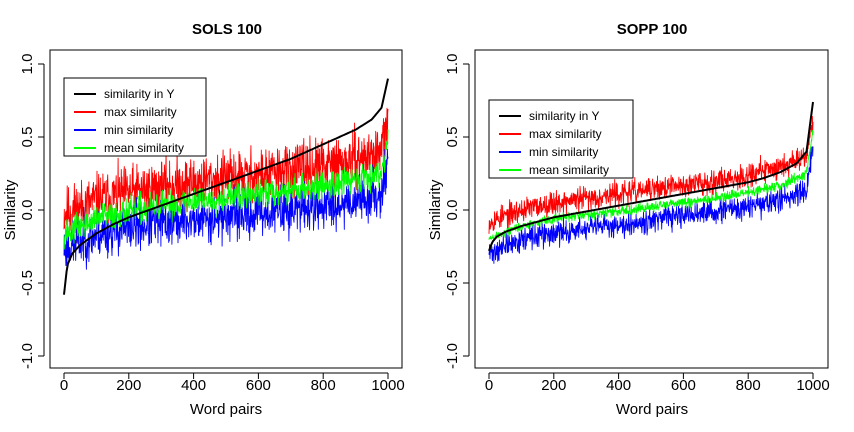 The width and height of the screenshot is (854, 432). I want to click on chart-title: SOLS 100, so click(227, 29).